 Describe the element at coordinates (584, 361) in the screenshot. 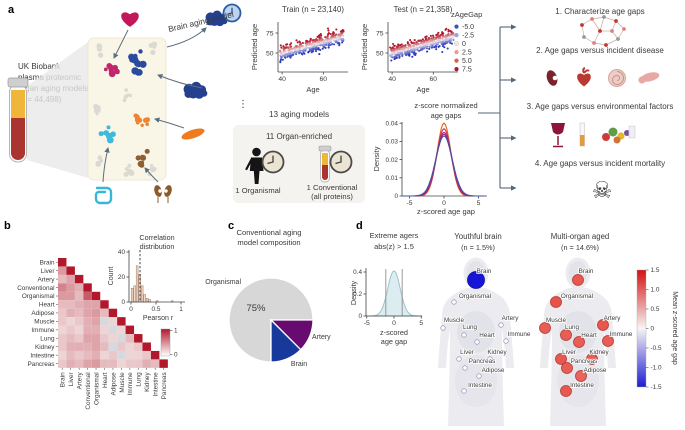

I see `organ-label: Pancreas` at that location.